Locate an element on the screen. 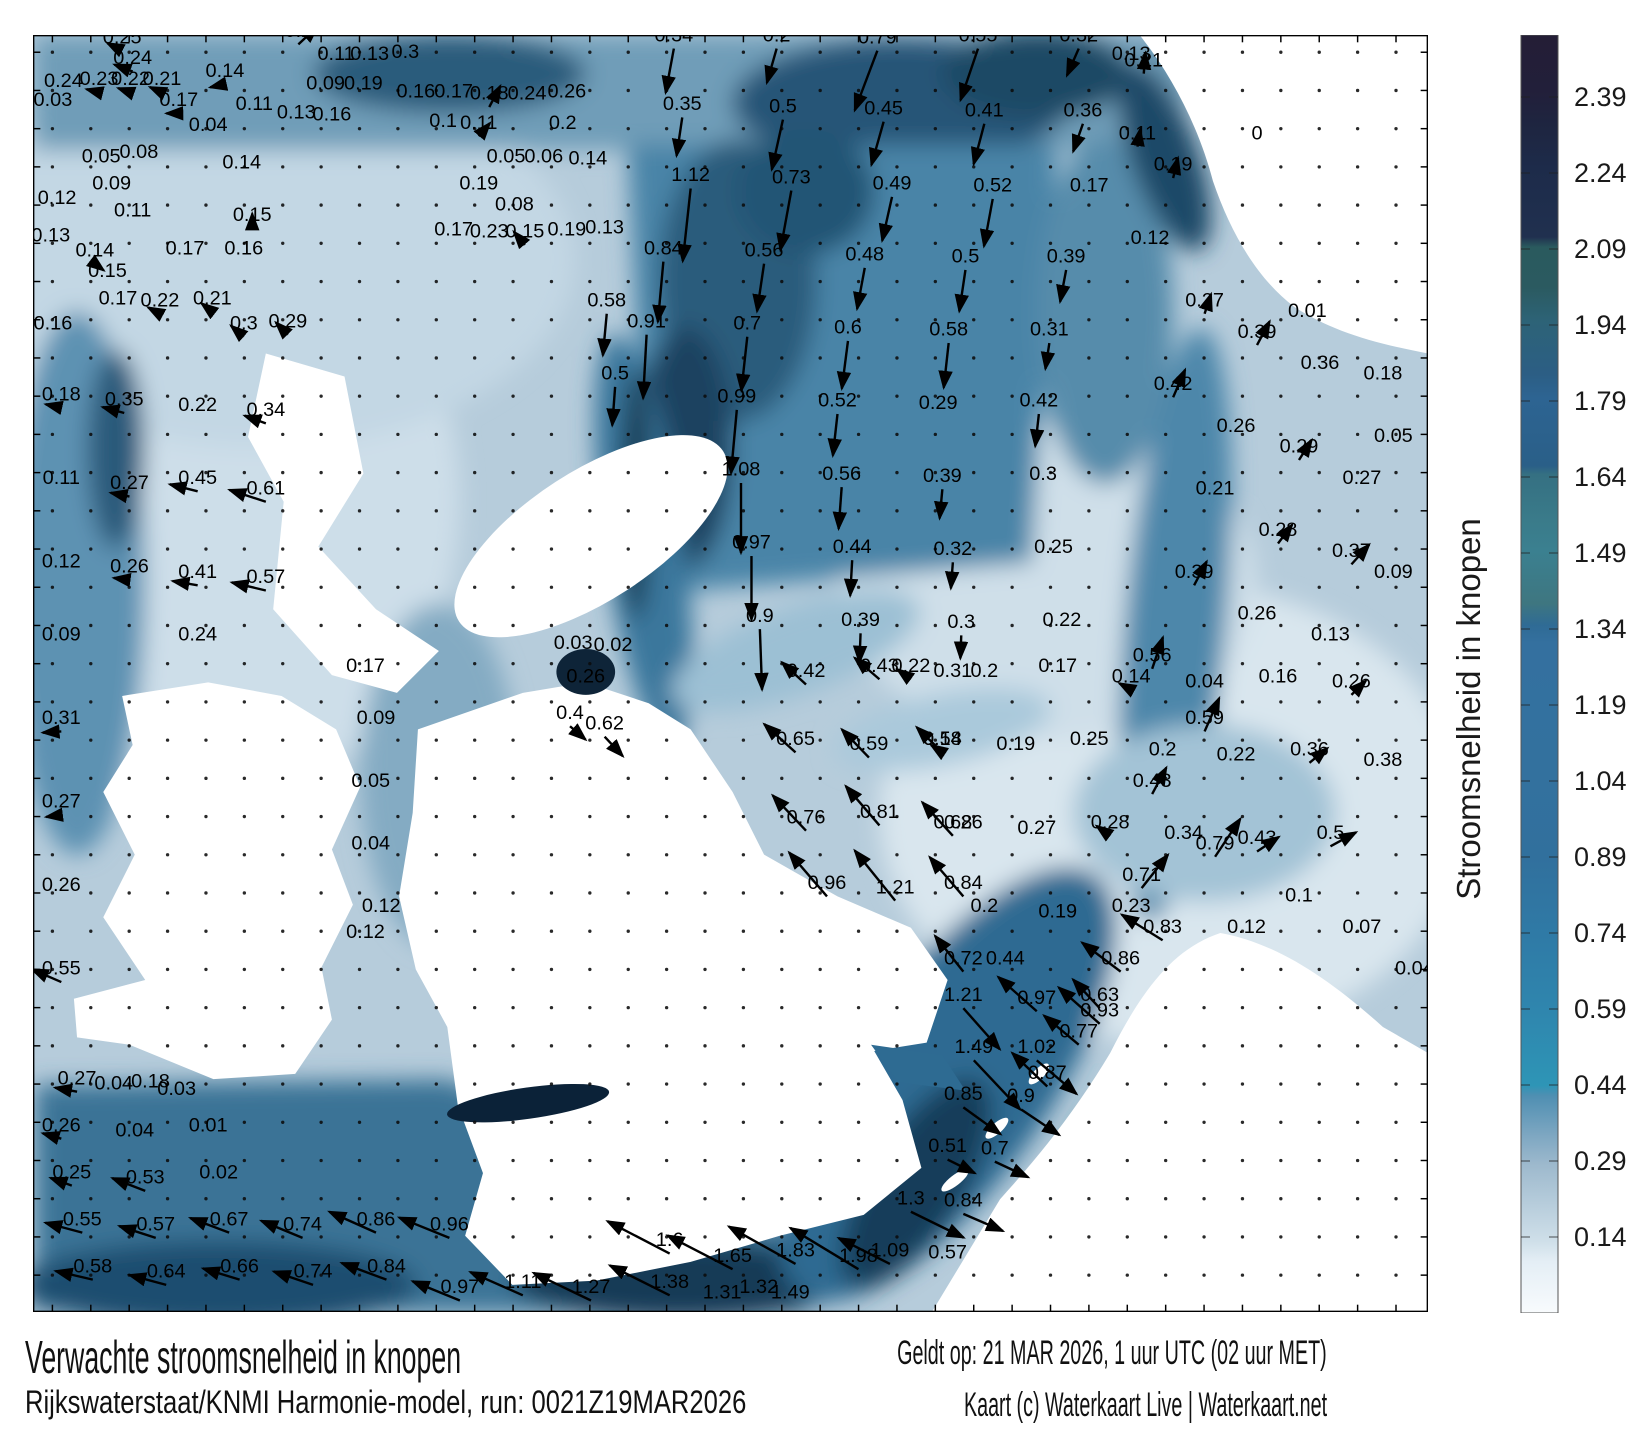 This screenshot has height=1450, width=1650. svg-text: 0.5 is located at coordinates (966, 257).